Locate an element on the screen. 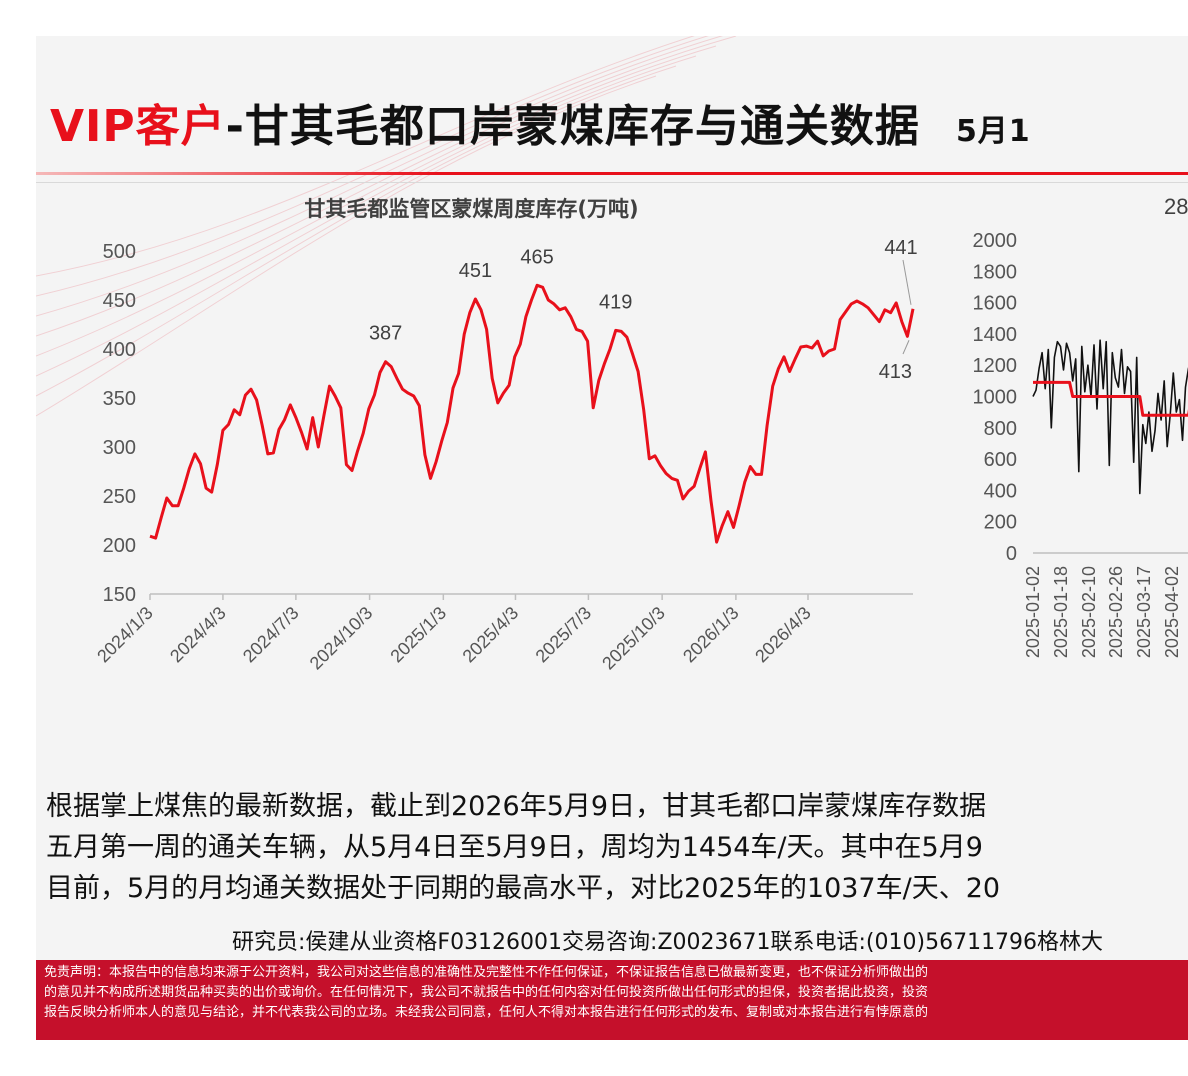 Image resolution: width=1188 pixels, height=1076 pixels. page-title: VIP客户-甘其毛都口岸蒙煤库存与通关数据 5月1 is located at coordinates (540, 122).